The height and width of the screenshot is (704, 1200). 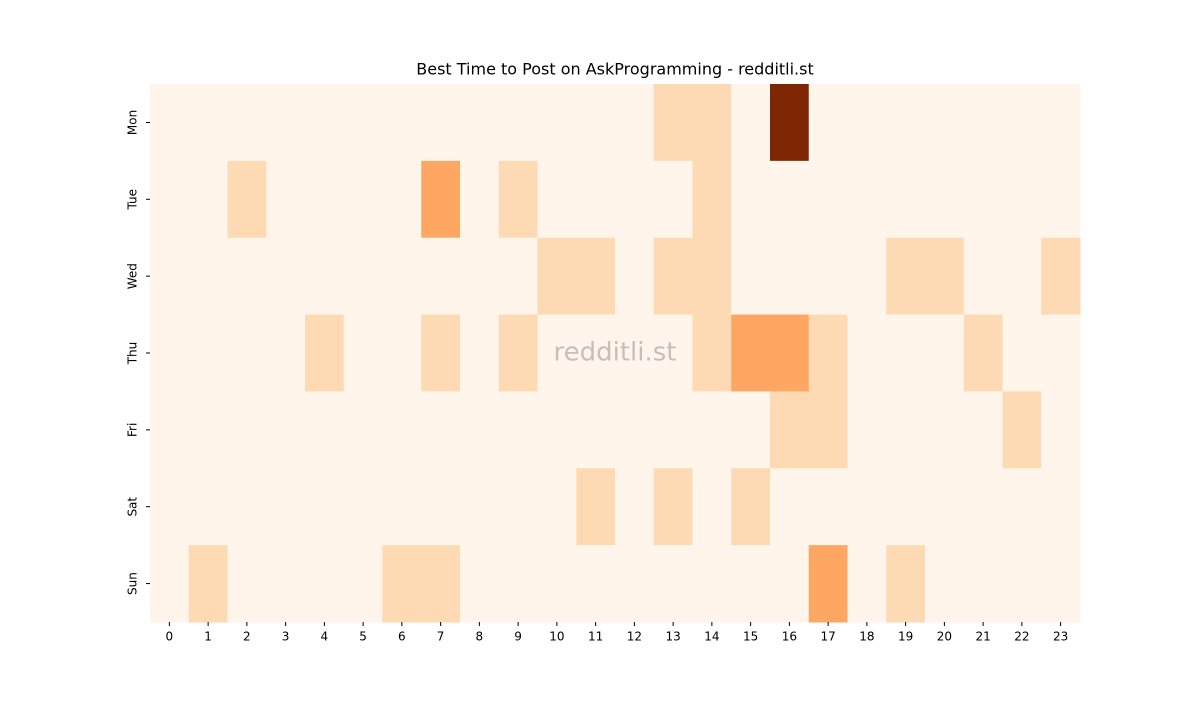 I want to click on y-tick-label: Mon, so click(x=133, y=122).